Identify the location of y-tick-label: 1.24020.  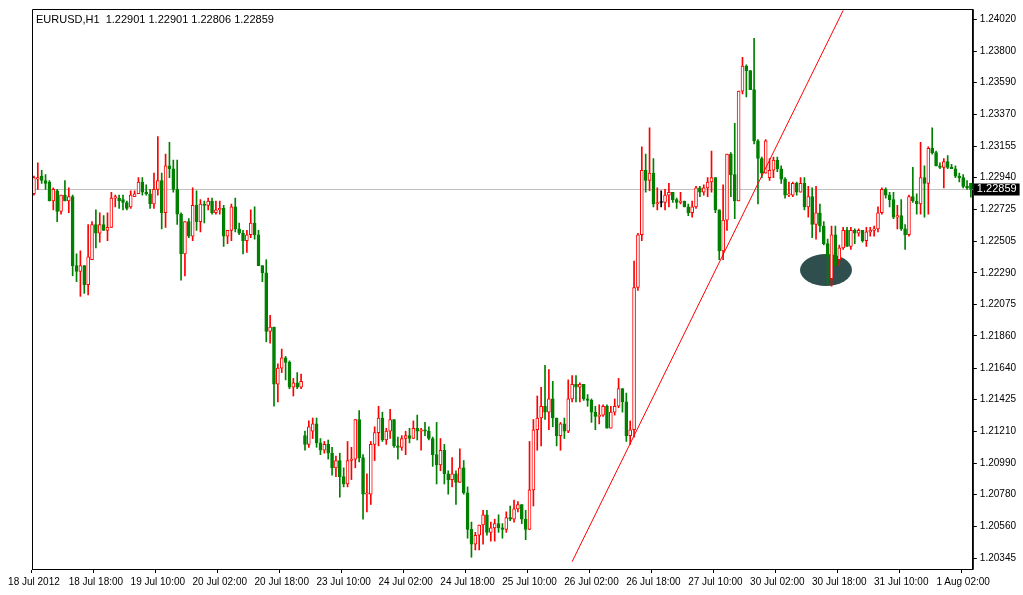
(998, 19).